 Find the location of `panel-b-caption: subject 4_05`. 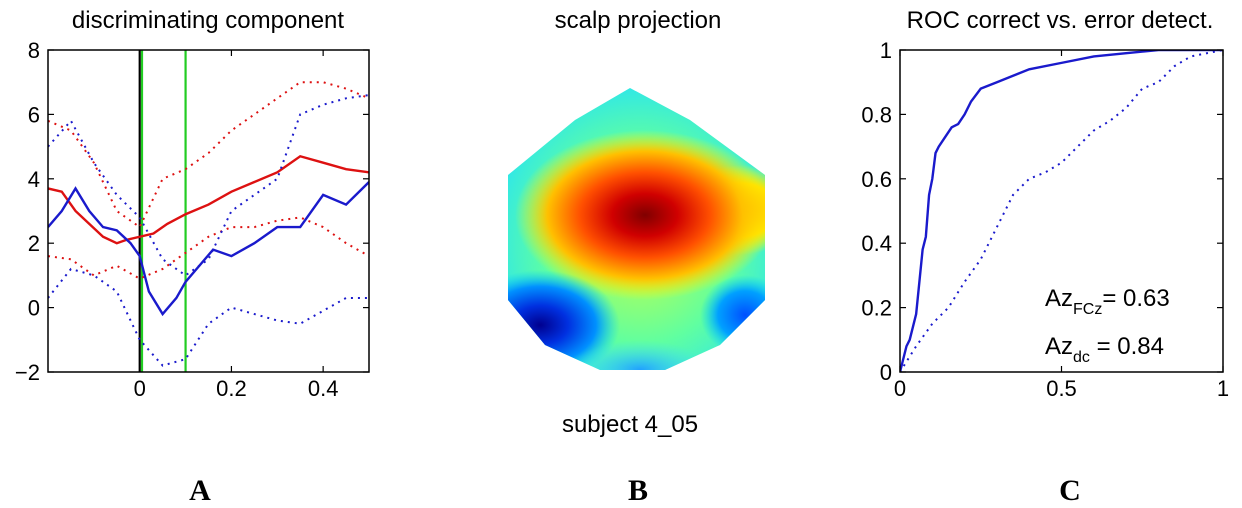

panel-b-caption: subject 4_05 is located at coordinates (630, 424).